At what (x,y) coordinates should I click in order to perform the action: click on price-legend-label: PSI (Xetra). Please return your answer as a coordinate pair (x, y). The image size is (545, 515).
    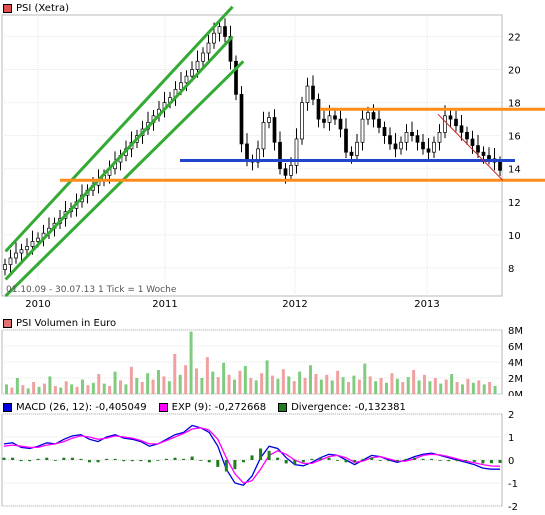
    Looking at the image, I should click on (43, 8).